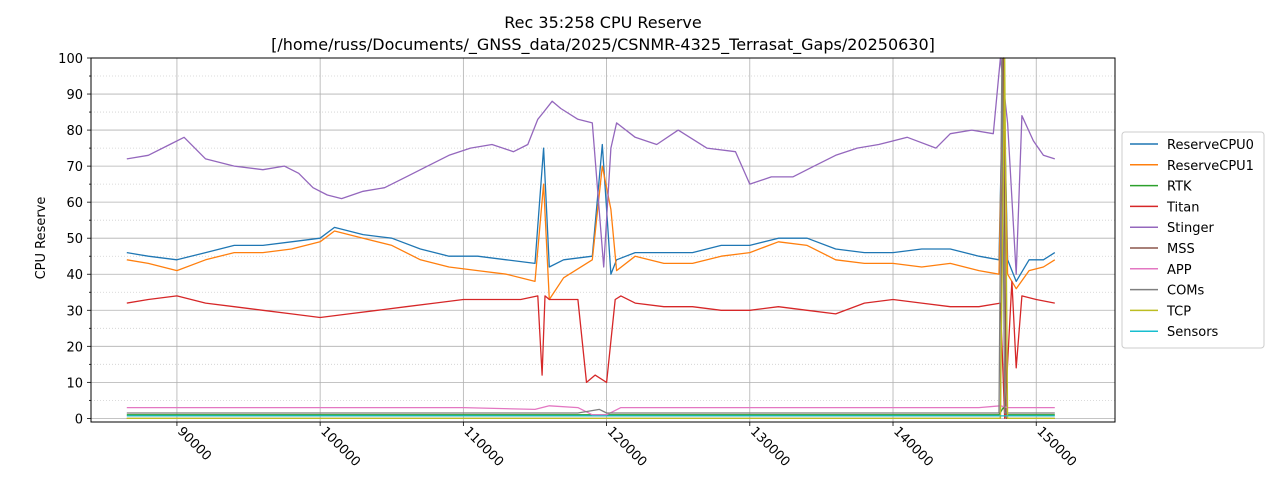 This screenshot has width=1280, height=480. Describe the element at coordinates (1056, 447) in the screenshot. I see `x-tick-label: 150000` at that location.